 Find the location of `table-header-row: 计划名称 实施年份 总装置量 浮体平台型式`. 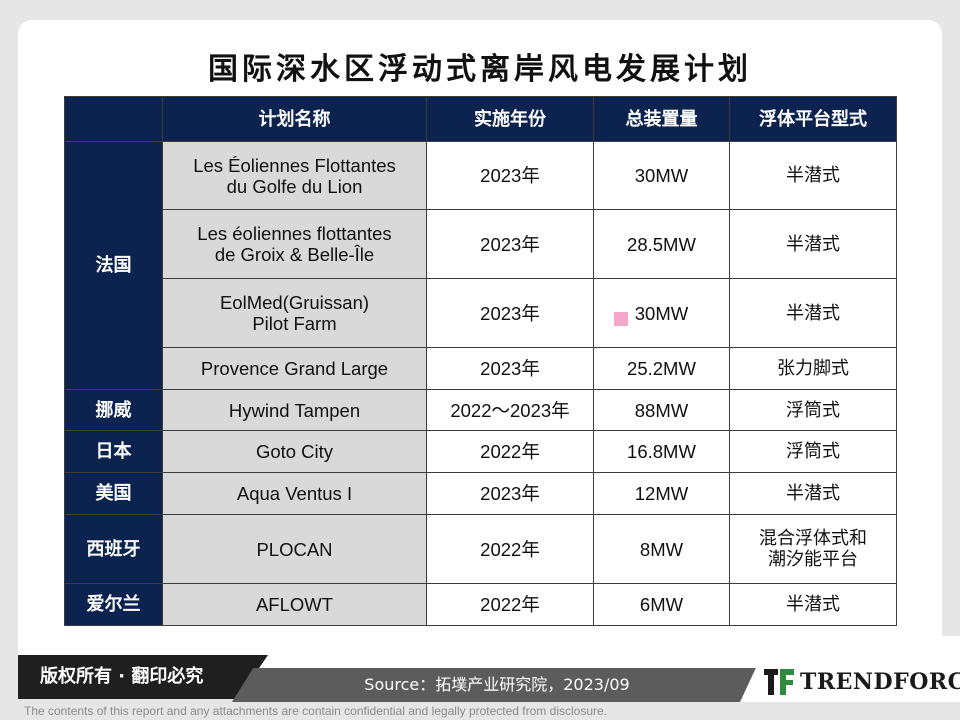

table-header-row: 计划名称 实施年份 总装置量 浮体平台型式 is located at coordinates (480, 119).